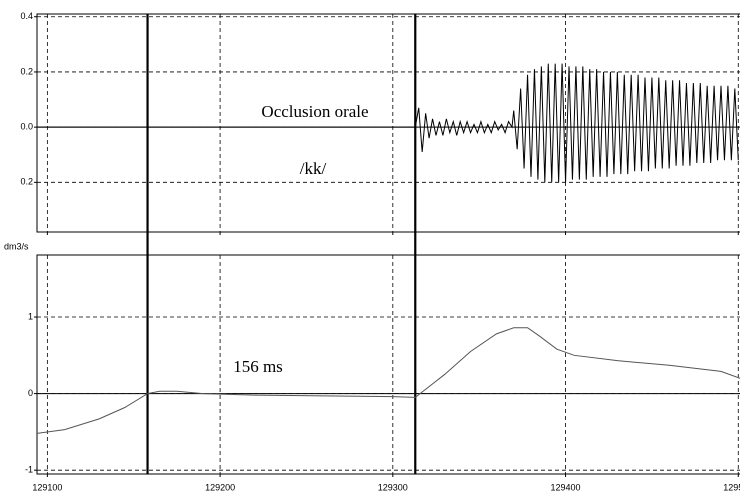  What do you see at coordinates (258, 366) in the screenshot?
I see `annotation: 156 ms` at bounding box center [258, 366].